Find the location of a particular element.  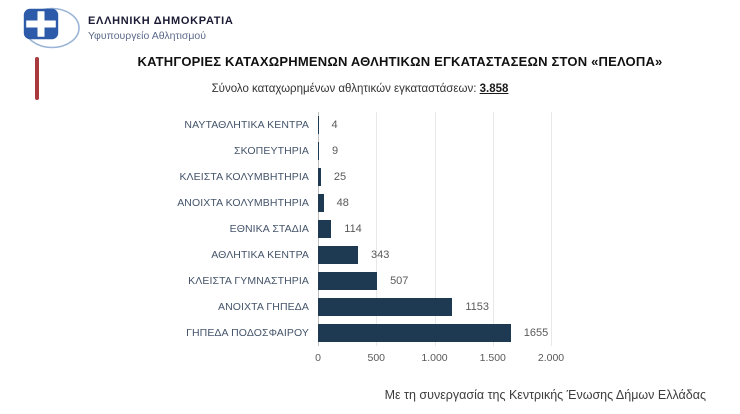

value-label: 4 is located at coordinates (334, 125).